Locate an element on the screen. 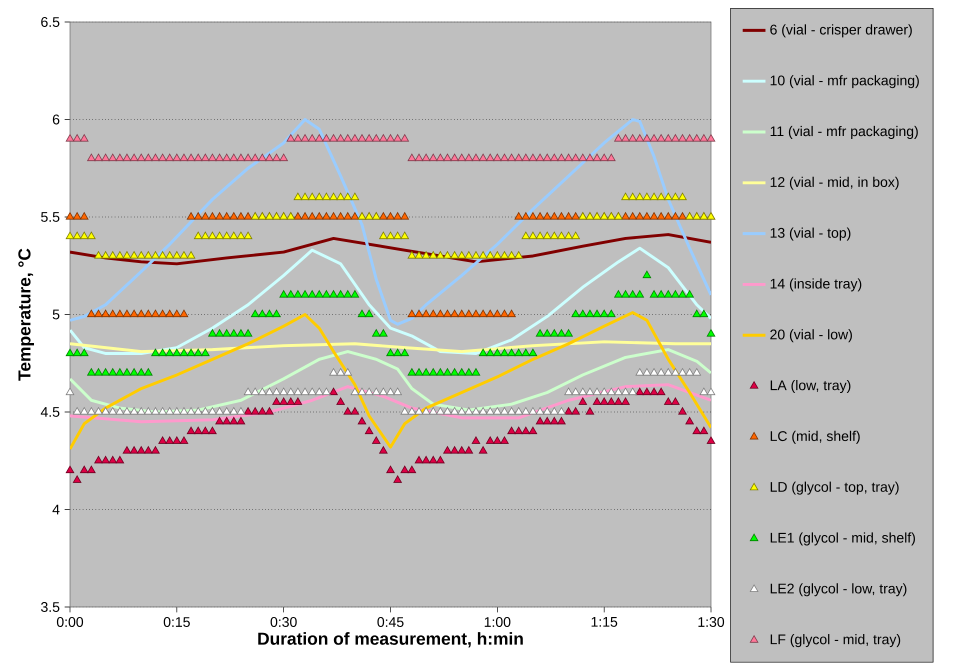 This screenshot has height=667, width=970. legend-label: LF (glycol - mid, tray) is located at coordinates (835, 641).